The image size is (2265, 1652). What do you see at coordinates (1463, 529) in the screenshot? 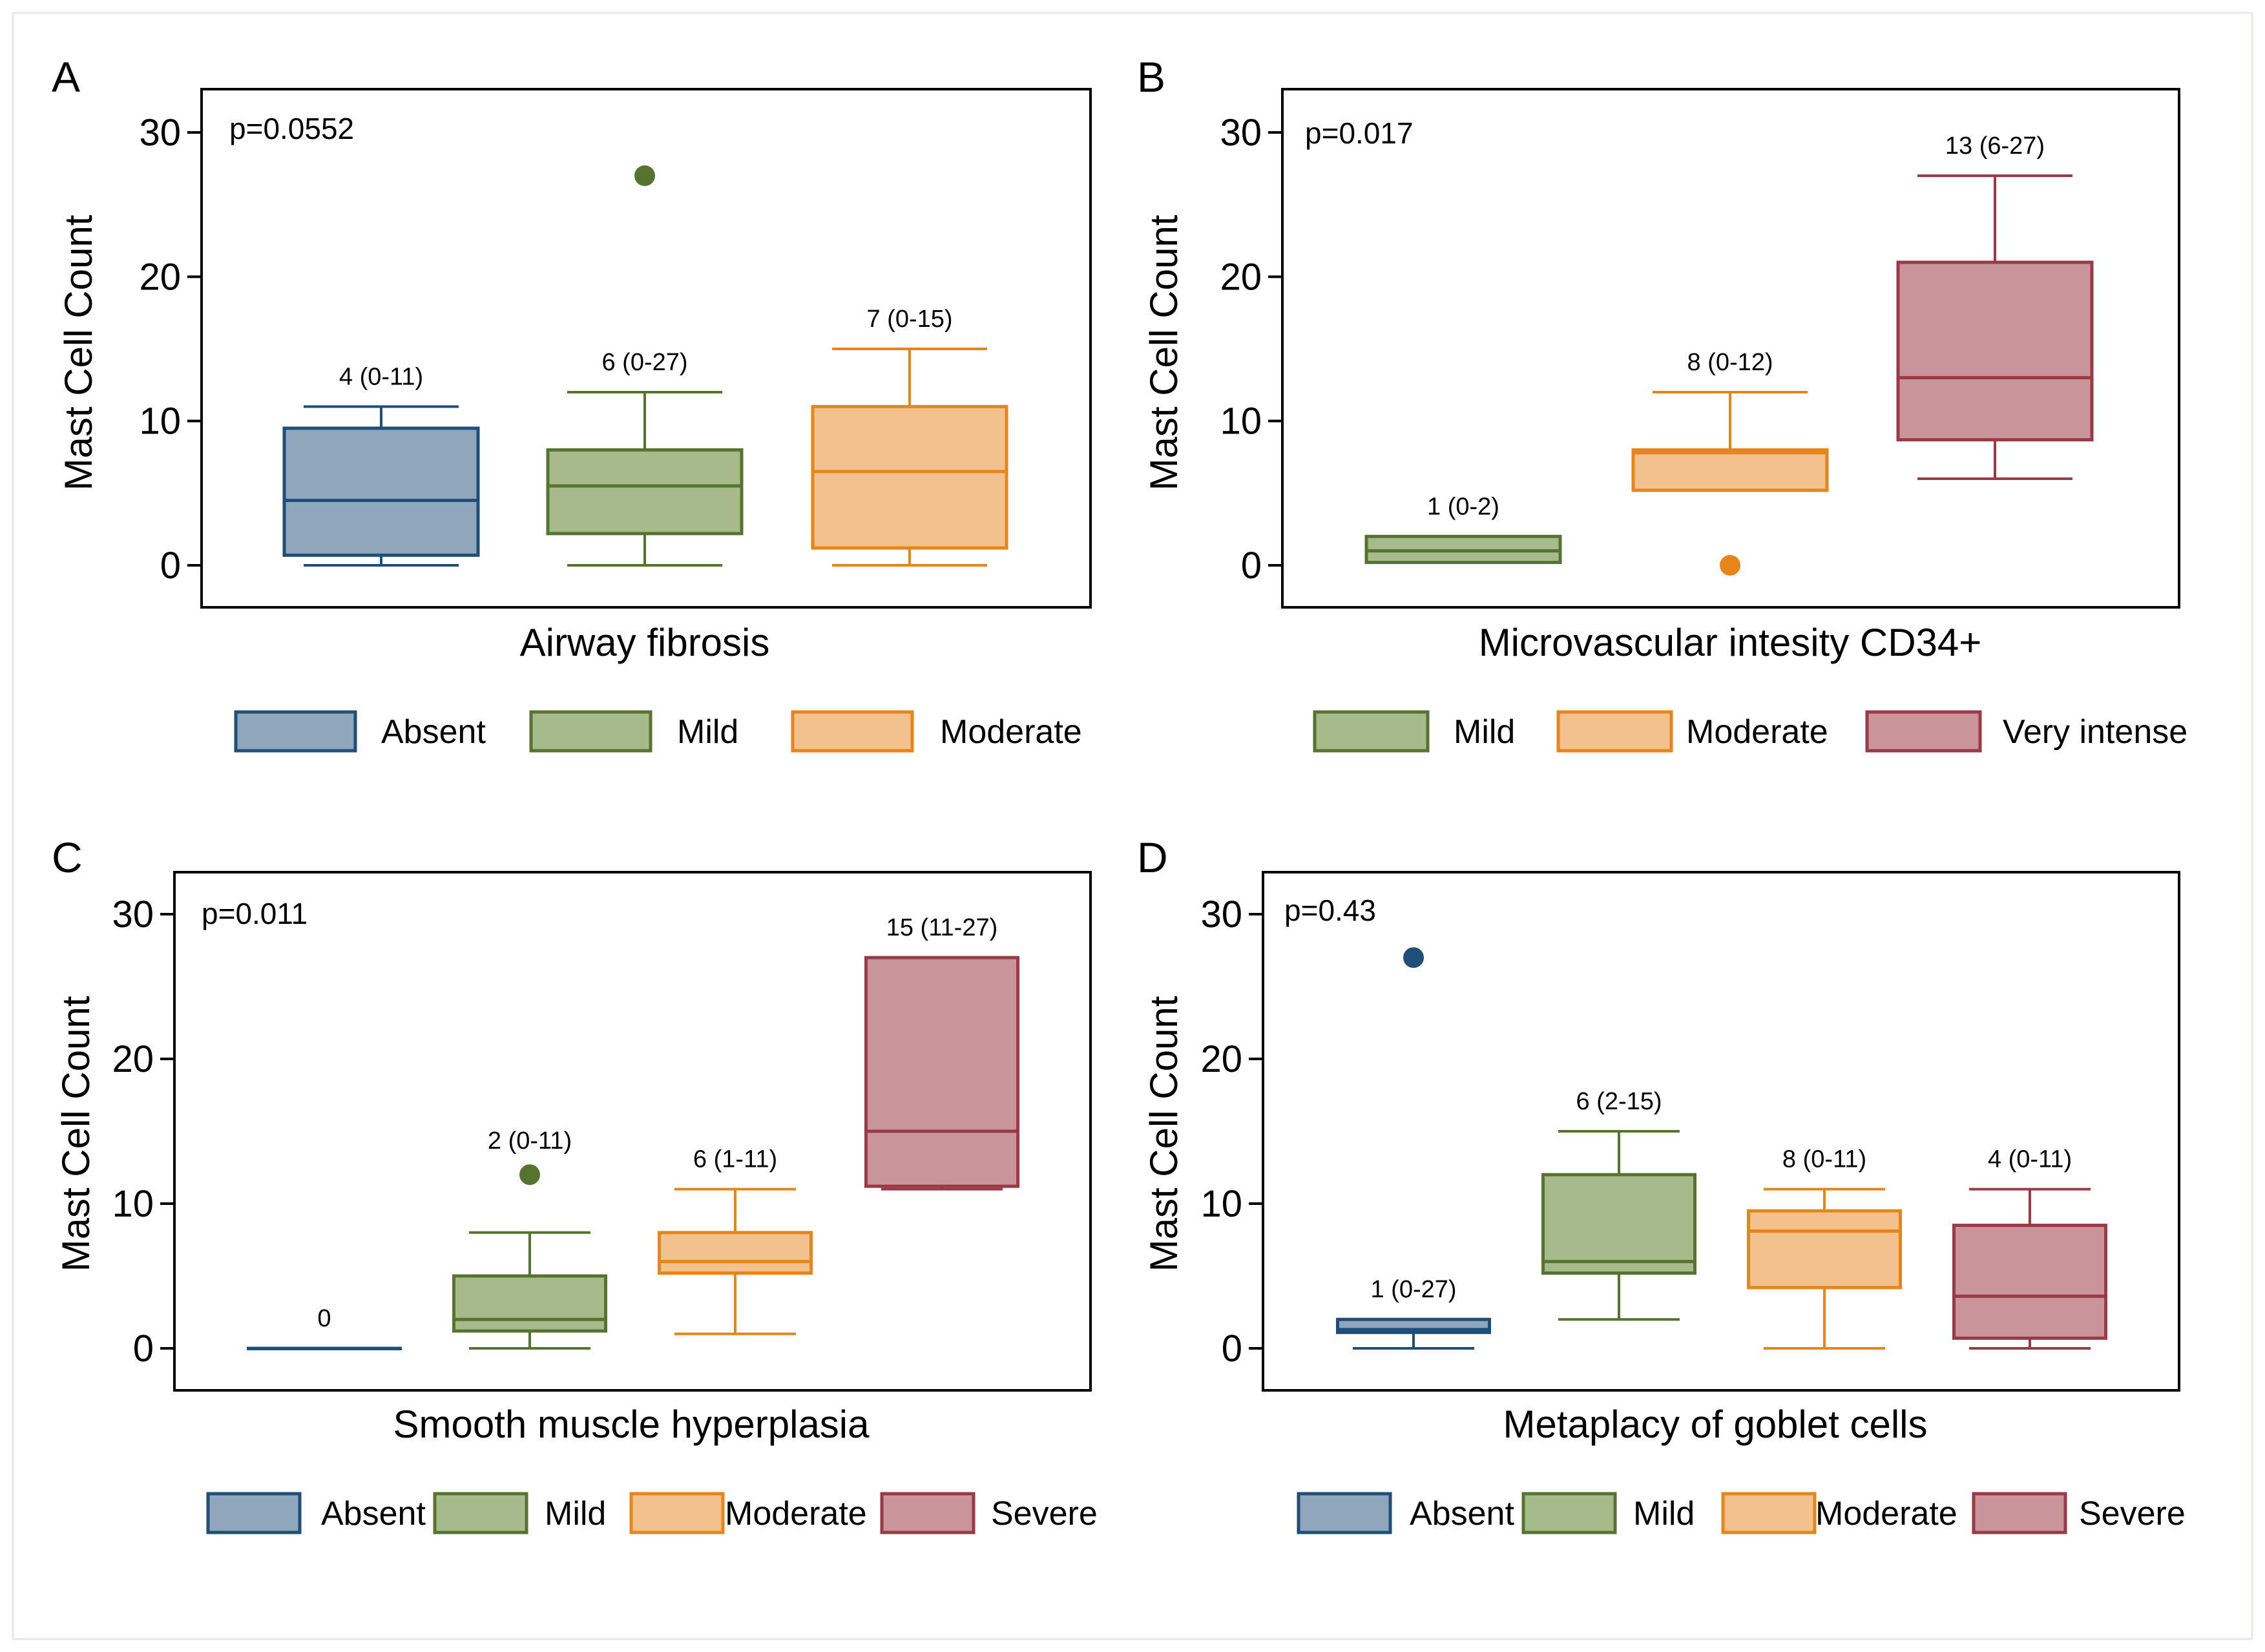
I see `box-mild: 1 (0-2)` at bounding box center [1463, 529].